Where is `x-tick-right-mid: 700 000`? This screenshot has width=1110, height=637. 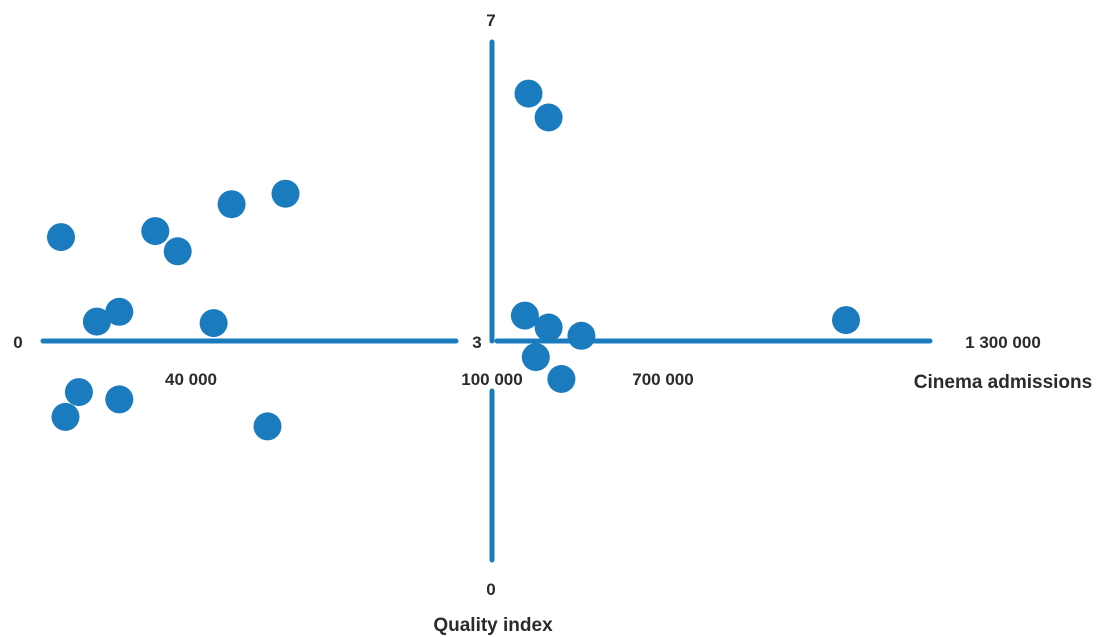
x-tick-right-mid: 700 000 is located at coordinates (662, 379).